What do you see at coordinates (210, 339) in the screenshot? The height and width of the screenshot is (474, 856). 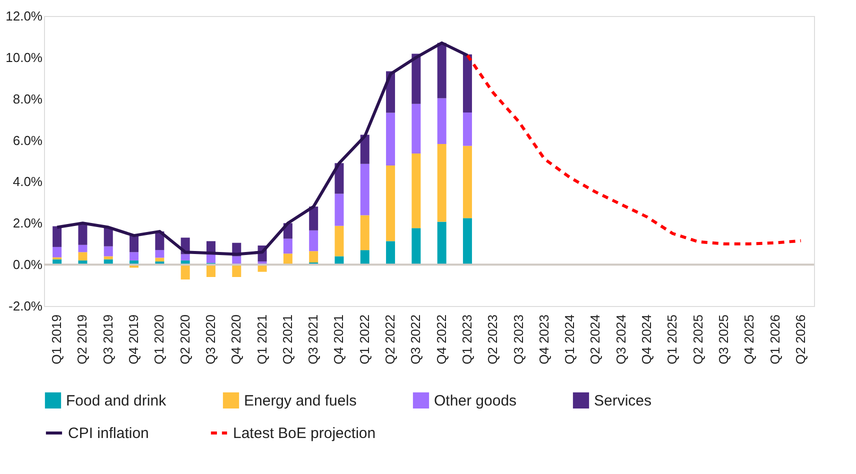 I see `x-tick-label: Q3 2020` at bounding box center [210, 339].